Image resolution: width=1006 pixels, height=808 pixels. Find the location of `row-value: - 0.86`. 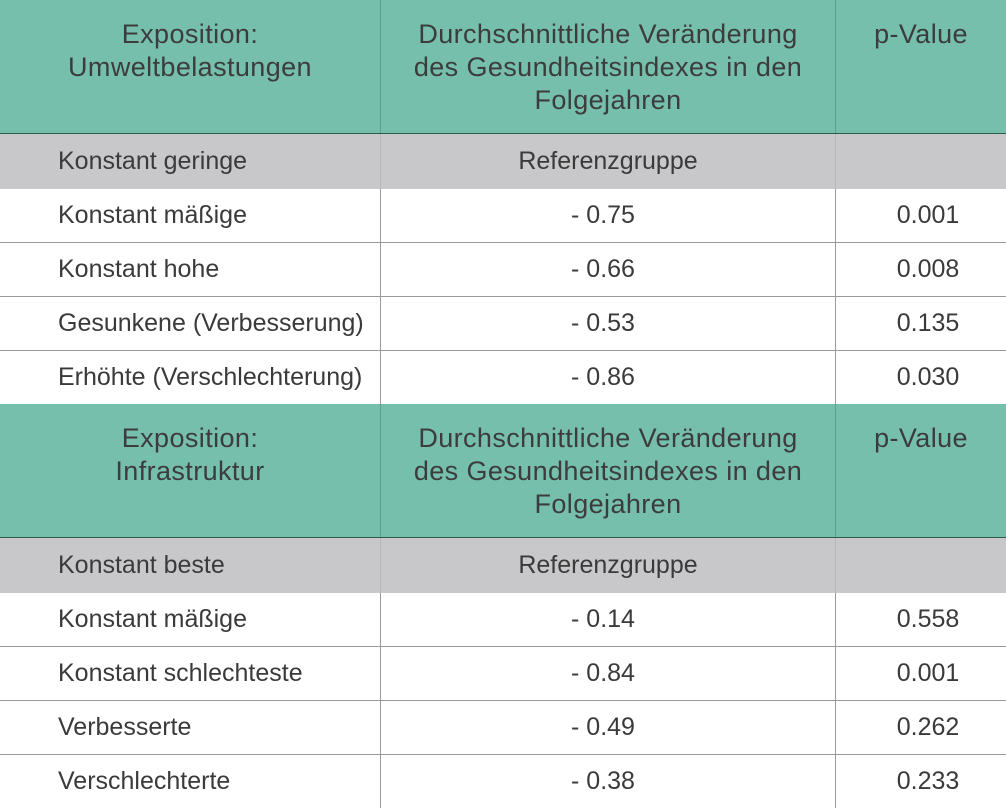

row-value: - 0.86 is located at coordinates (607, 377).